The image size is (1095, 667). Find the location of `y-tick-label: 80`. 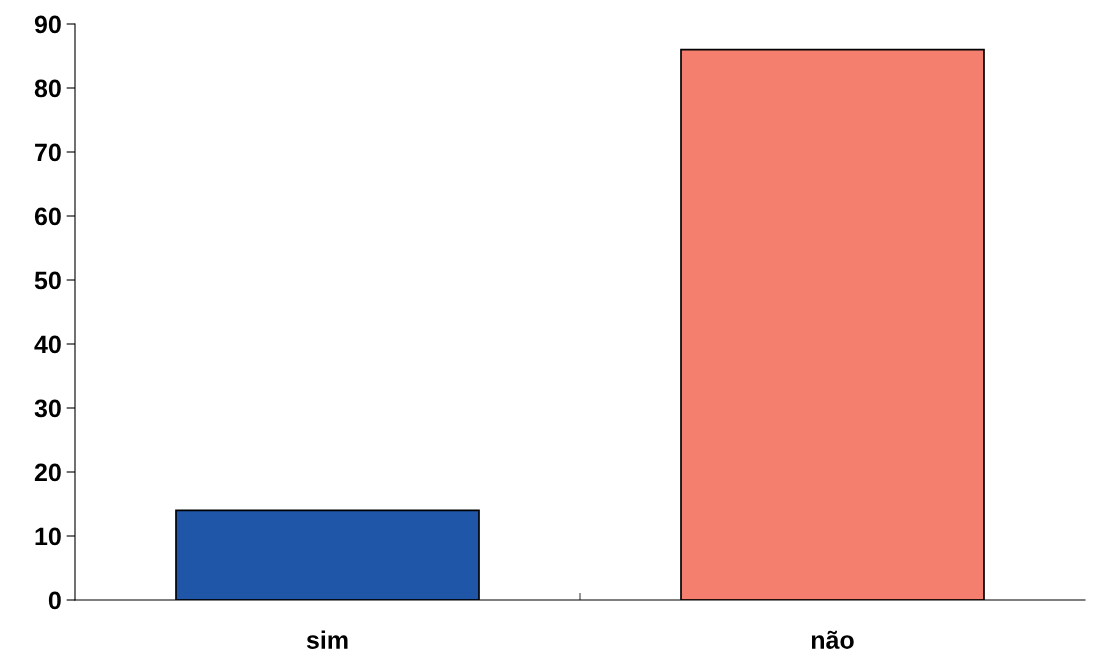

y-tick-label: 80 is located at coordinates (47, 88).